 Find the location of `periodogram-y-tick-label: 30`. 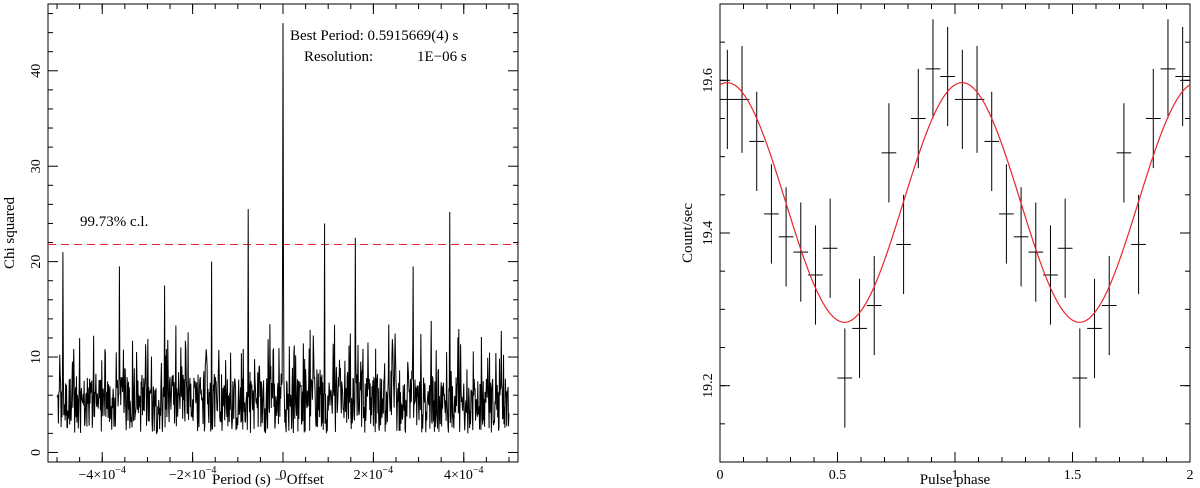

periodogram-y-tick-label: 30 is located at coordinates (36, 166).